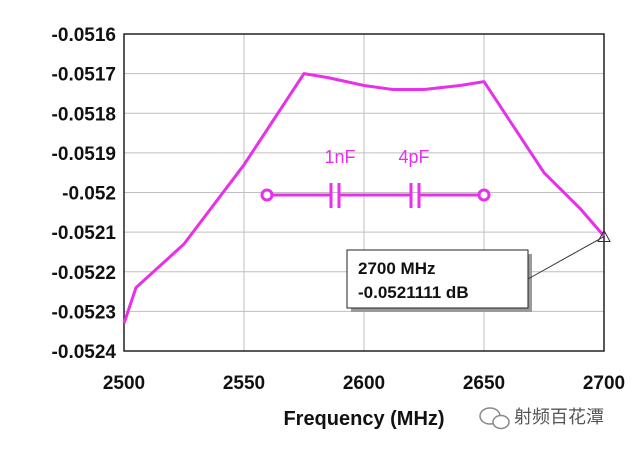 Image resolution: width=640 pixels, height=451 pixels. I want to click on watermark-text: 射频百花潭, so click(559, 417).